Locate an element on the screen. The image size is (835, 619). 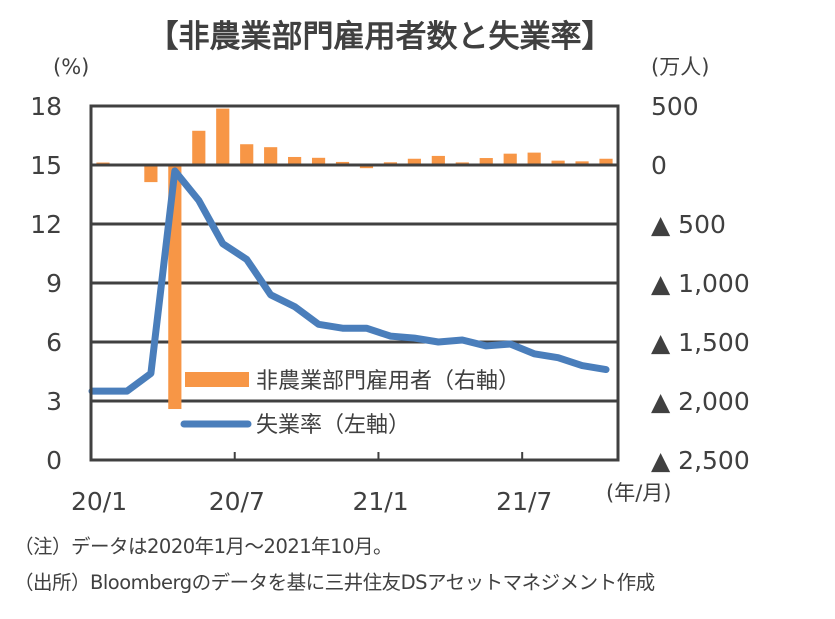
right-tick-label: 0 is located at coordinates (659, 165).